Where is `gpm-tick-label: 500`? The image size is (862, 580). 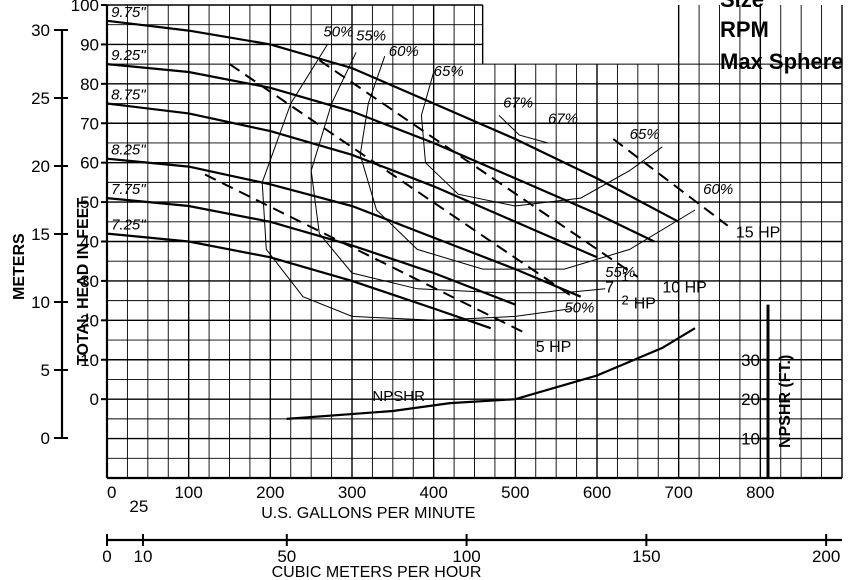 gpm-tick-label: 500 is located at coordinates (515, 492).